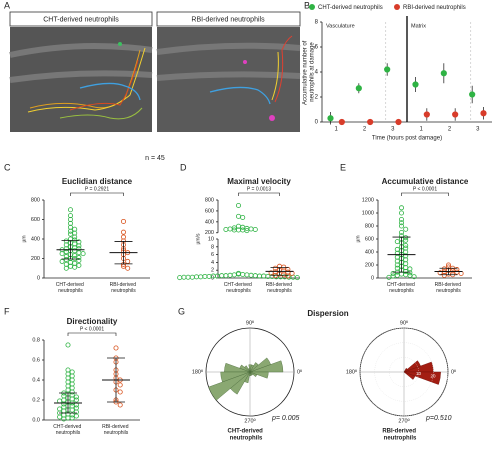 This screenshot has width=500, height=456. Describe the element at coordinates (449, 288) in the screenshot. I see `x-tick-label: RBI-derived neutrophils` at that location.